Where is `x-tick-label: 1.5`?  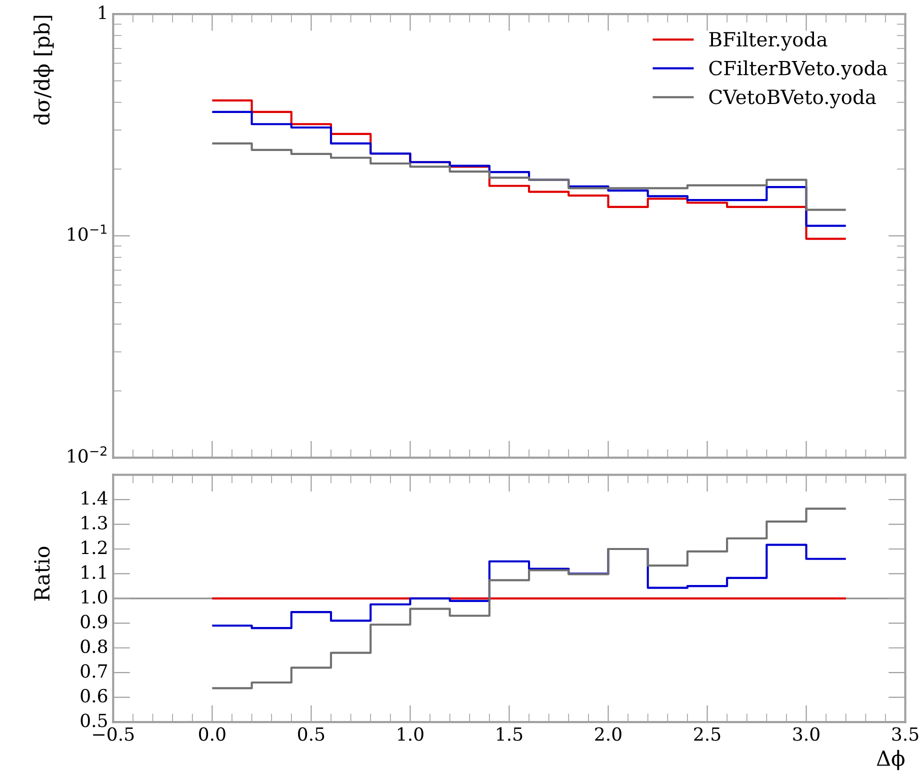 x-tick-label: 1.5 is located at coordinates (509, 734).